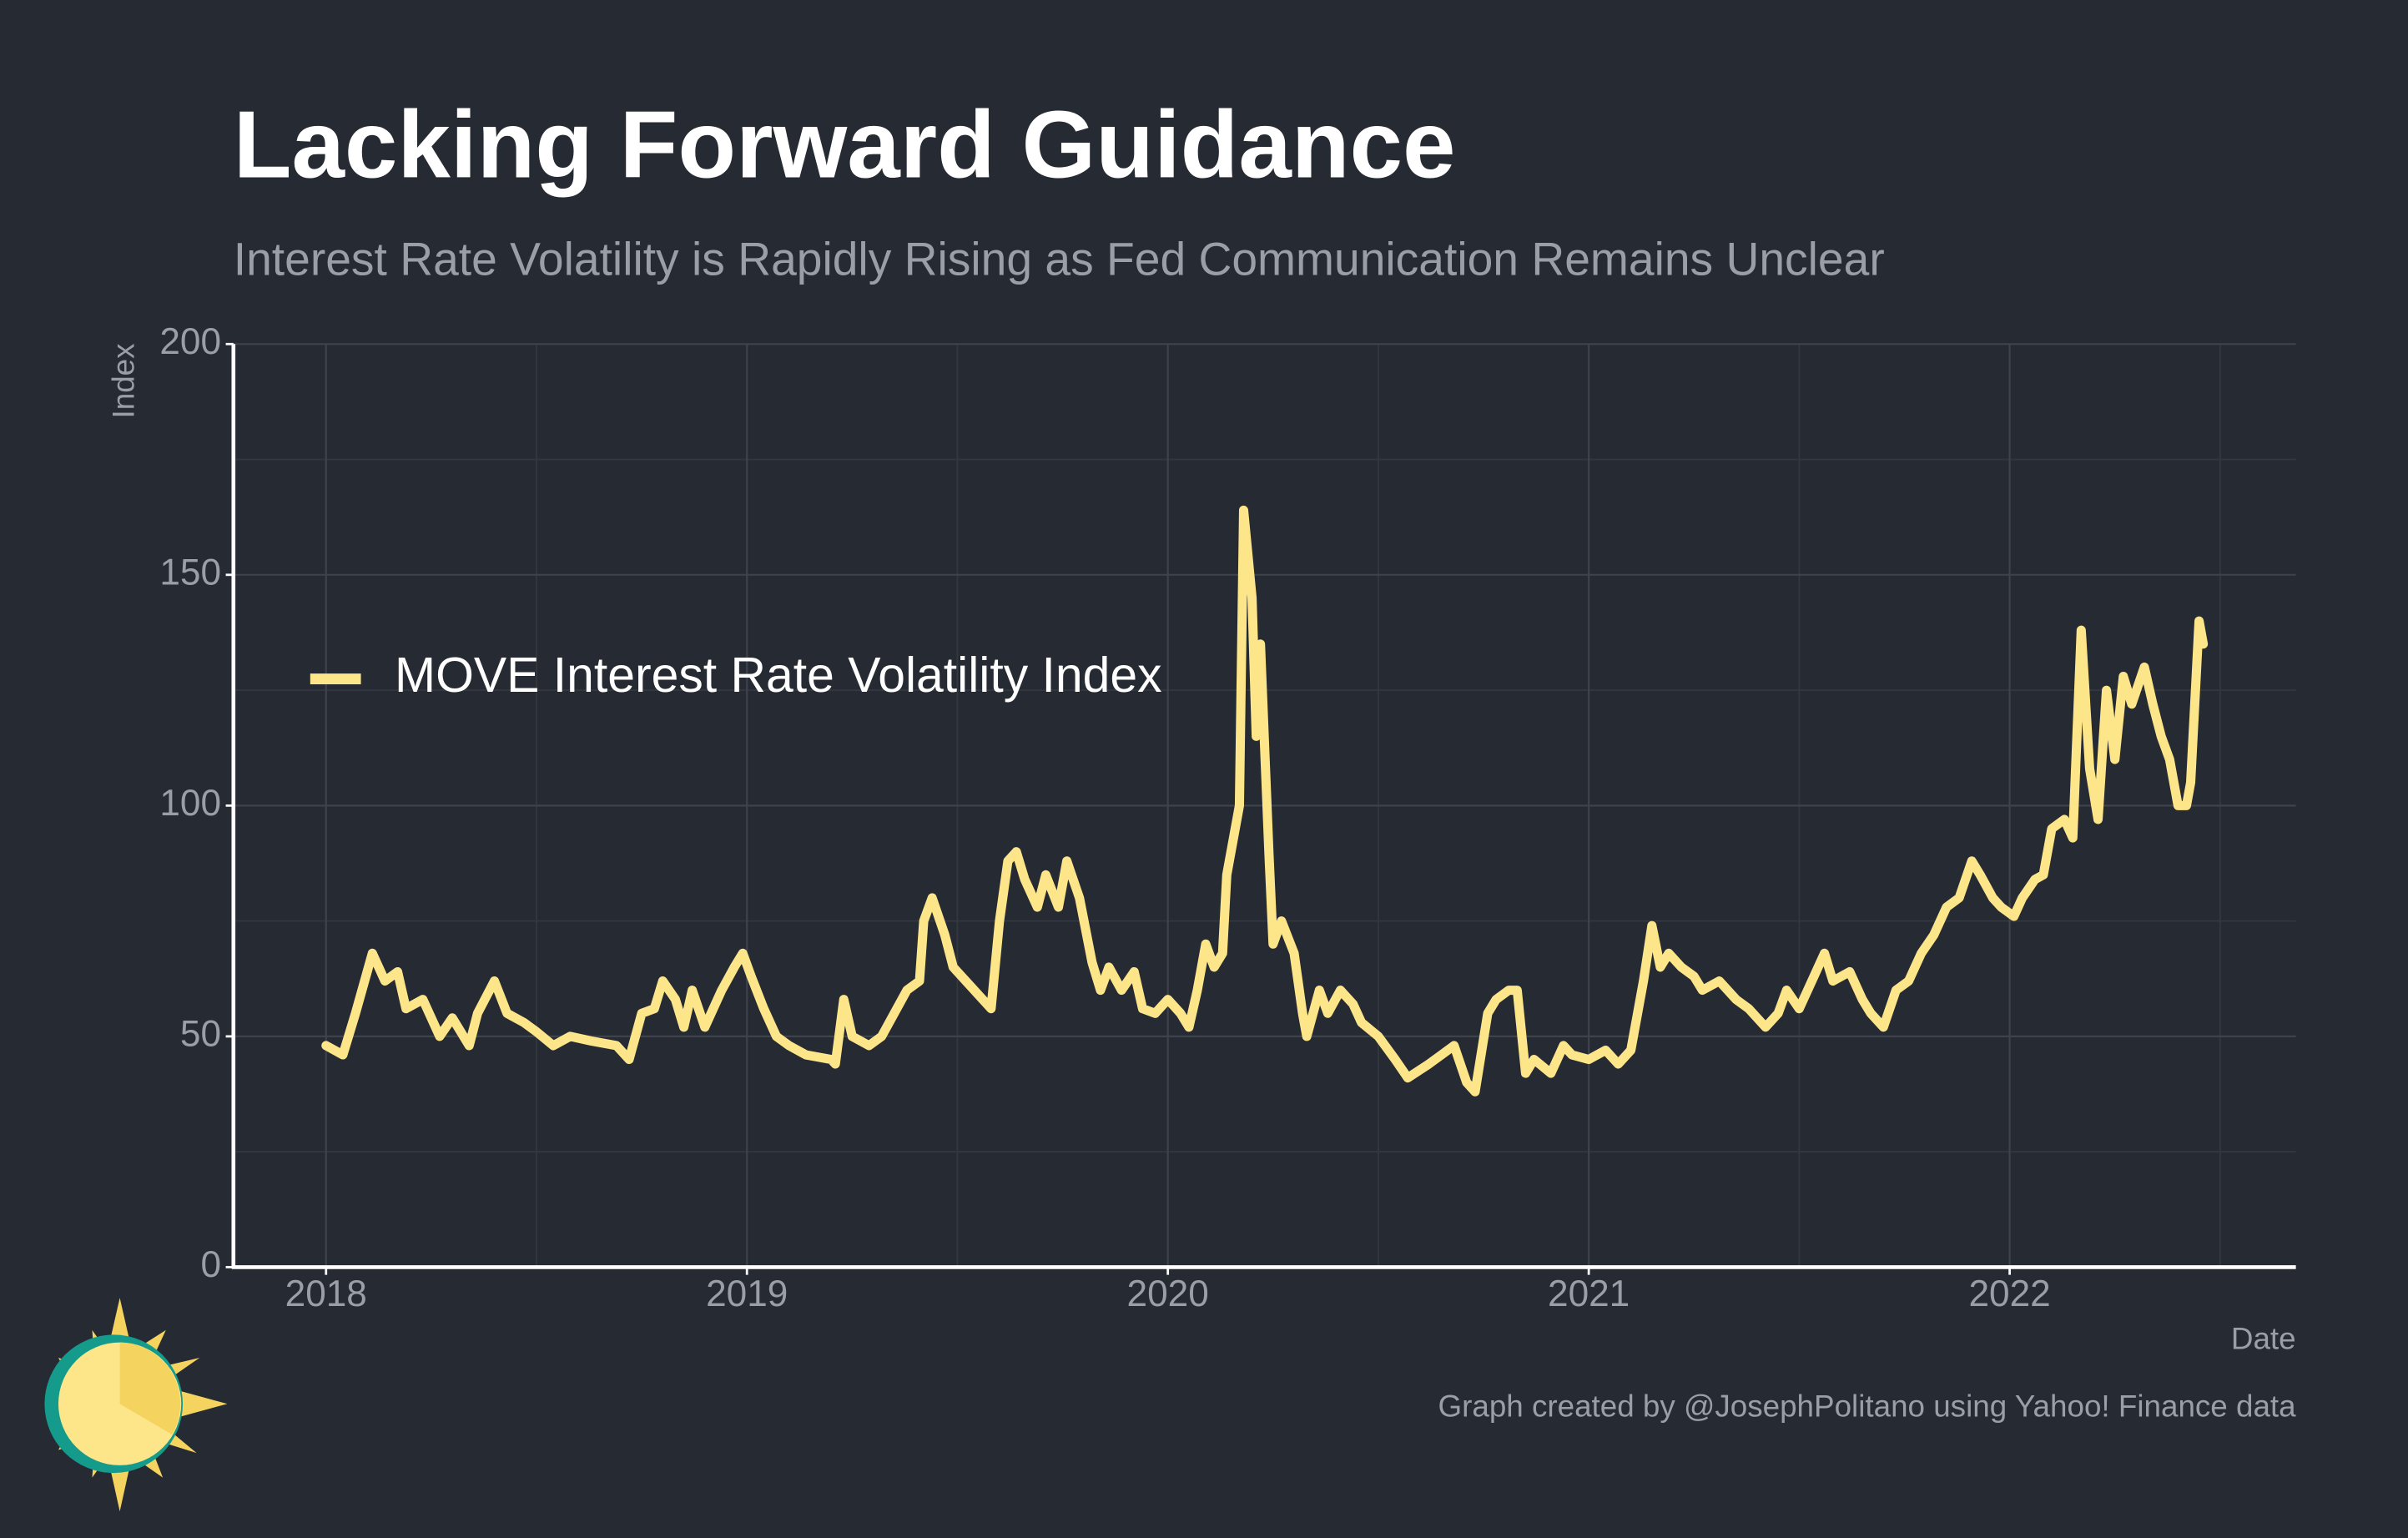  What do you see at coordinates (747, 1293) in the screenshot?
I see `x-tick-label: 2019` at bounding box center [747, 1293].